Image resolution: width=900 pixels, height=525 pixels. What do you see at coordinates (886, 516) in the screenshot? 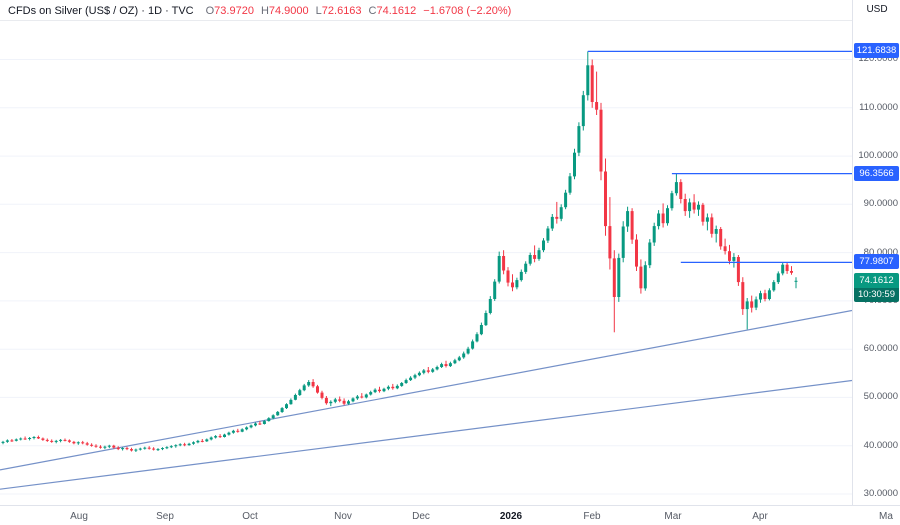
I see `time-scale-label: Ma` at bounding box center [886, 516].